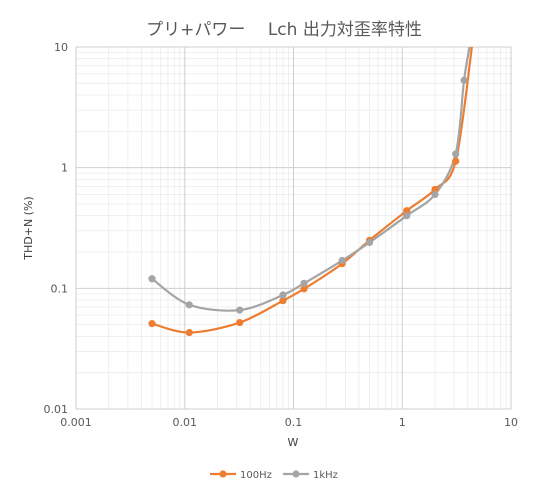  What do you see at coordinates (296, 474) in the screenshot?
I see `legend-marker-1khz` at bounding box center [296, 474].